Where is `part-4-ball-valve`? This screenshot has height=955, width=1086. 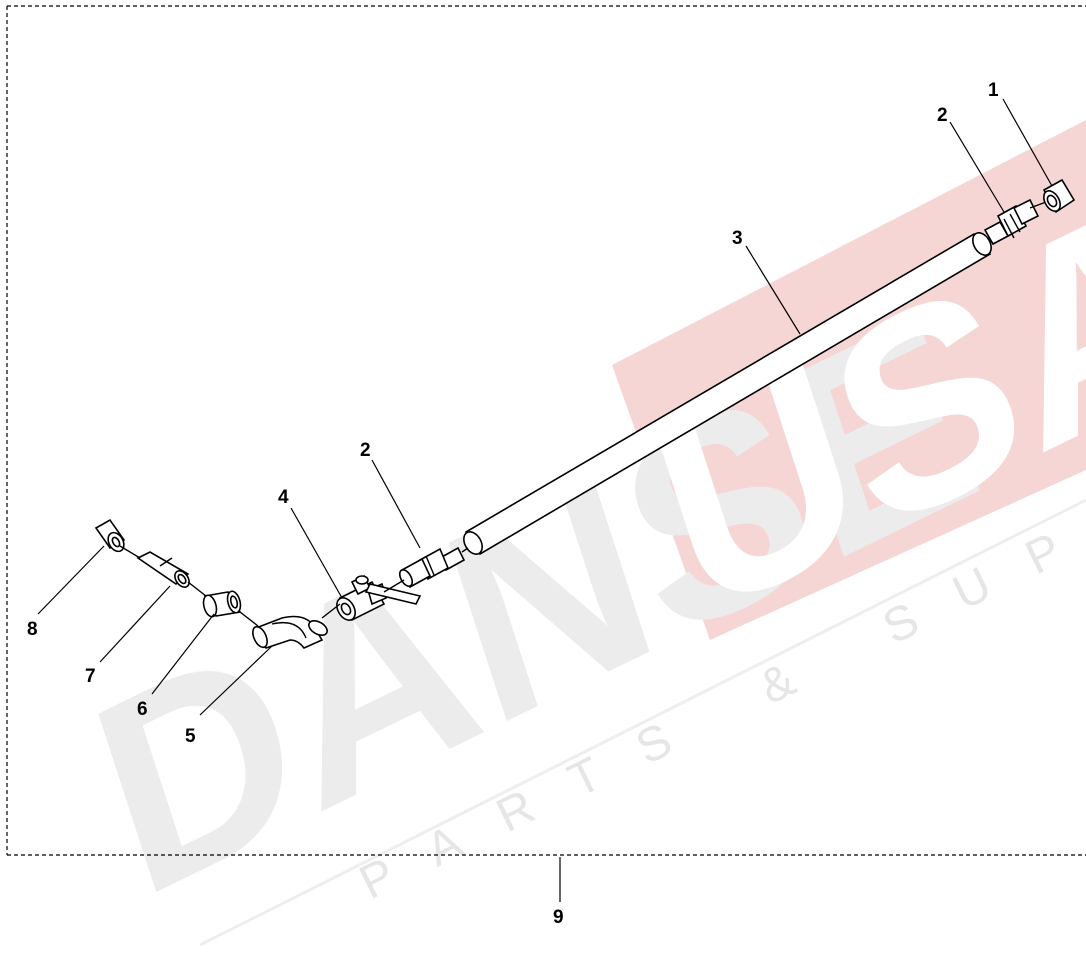
part-4-ball-valve is located at coordinates (379, 598).